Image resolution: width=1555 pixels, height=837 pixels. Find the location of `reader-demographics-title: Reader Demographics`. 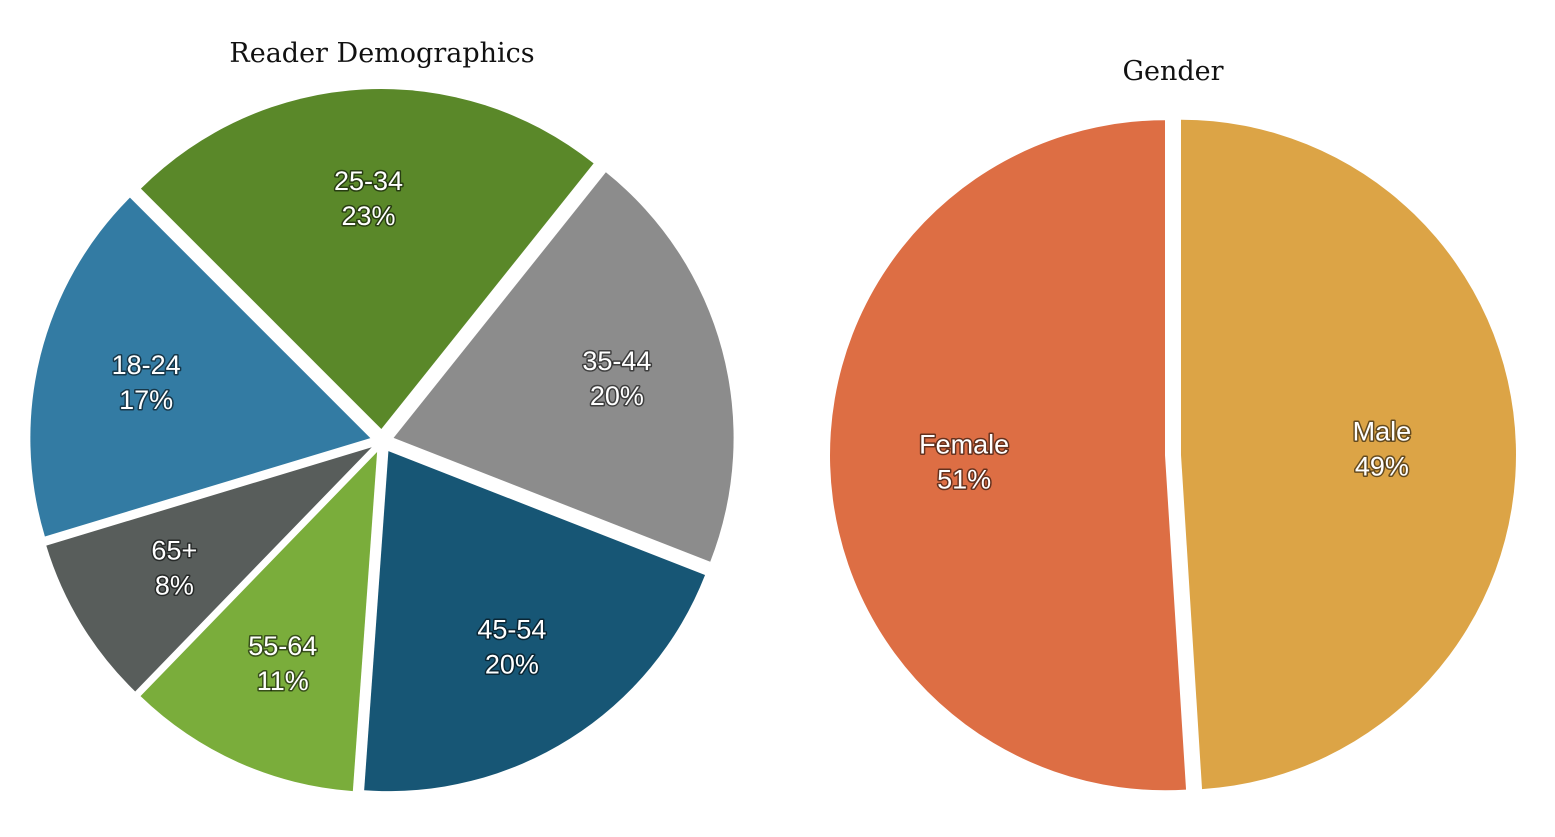

reader-demographics-title: Reader Demographics is located at coordinates (381, 53).